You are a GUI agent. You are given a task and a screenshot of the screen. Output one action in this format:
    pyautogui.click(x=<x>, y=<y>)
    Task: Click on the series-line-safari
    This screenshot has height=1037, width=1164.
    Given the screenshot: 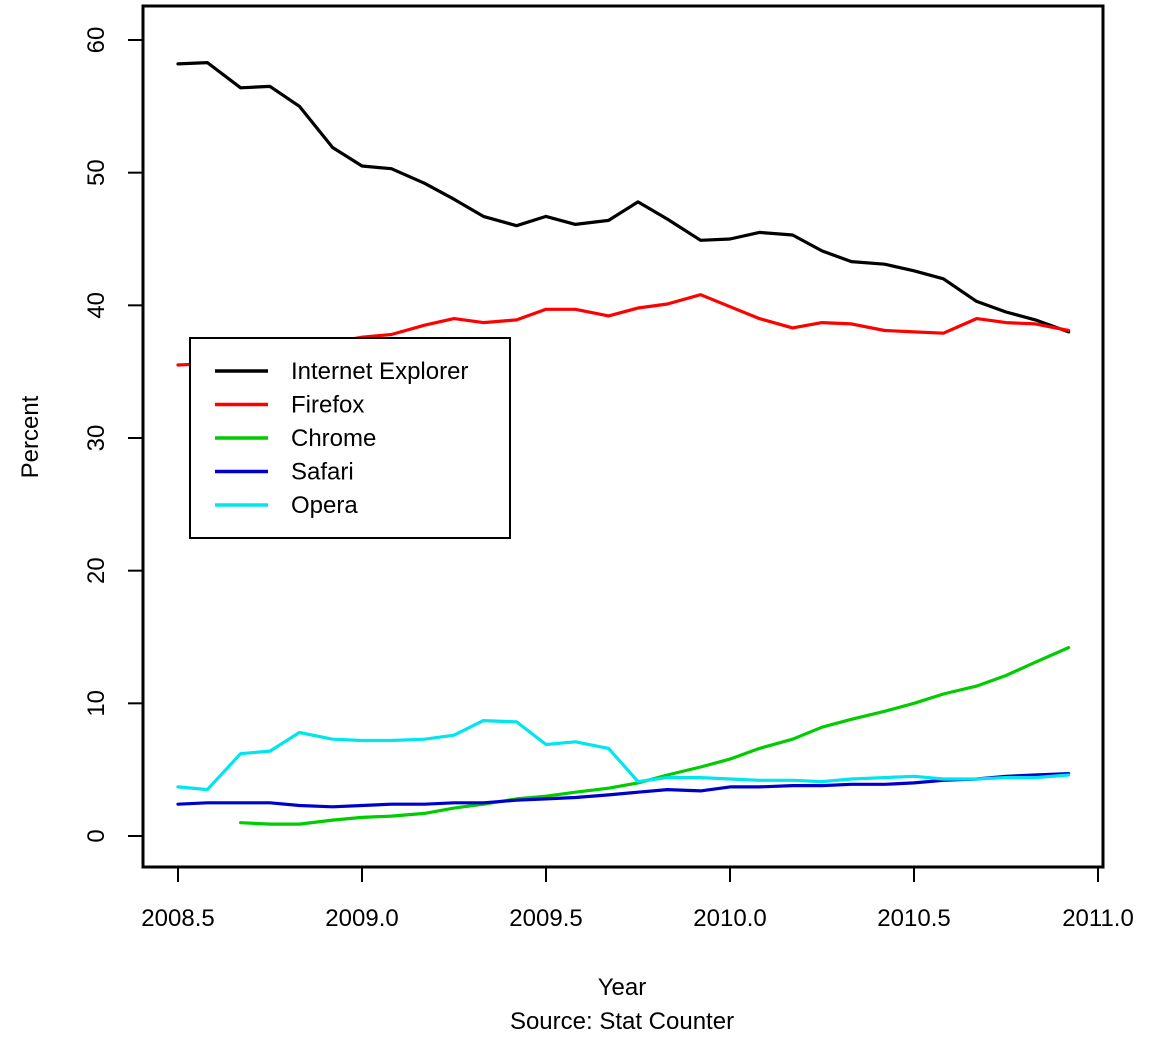 What is the action you would take?
    pyautogui.click(x=623, y=790)
    